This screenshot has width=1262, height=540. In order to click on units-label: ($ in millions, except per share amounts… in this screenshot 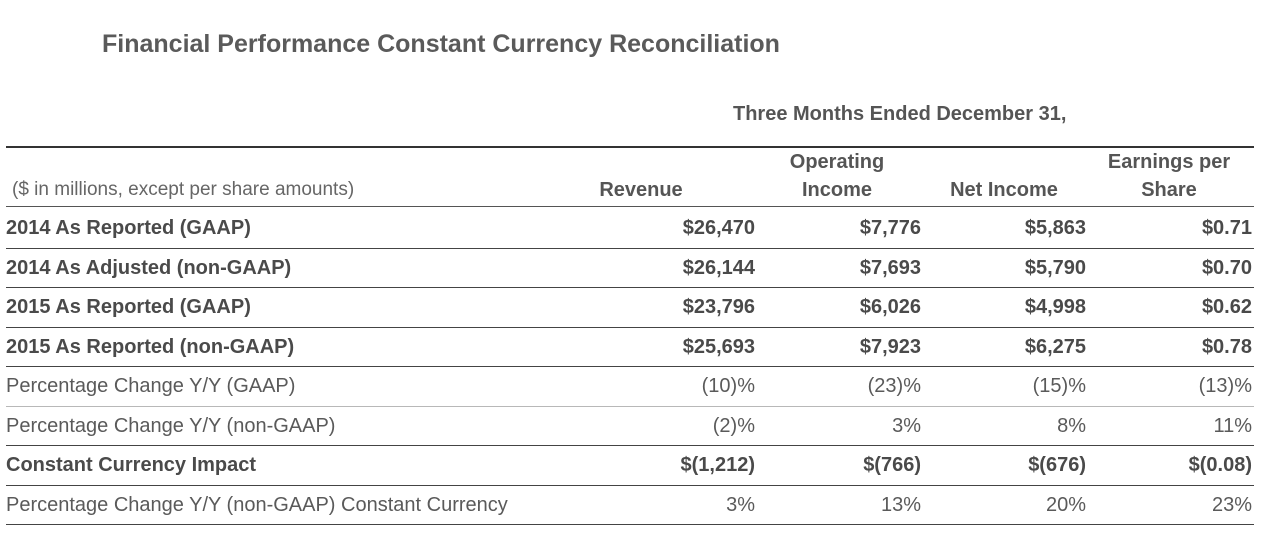, I will do `click(183, 189)`.